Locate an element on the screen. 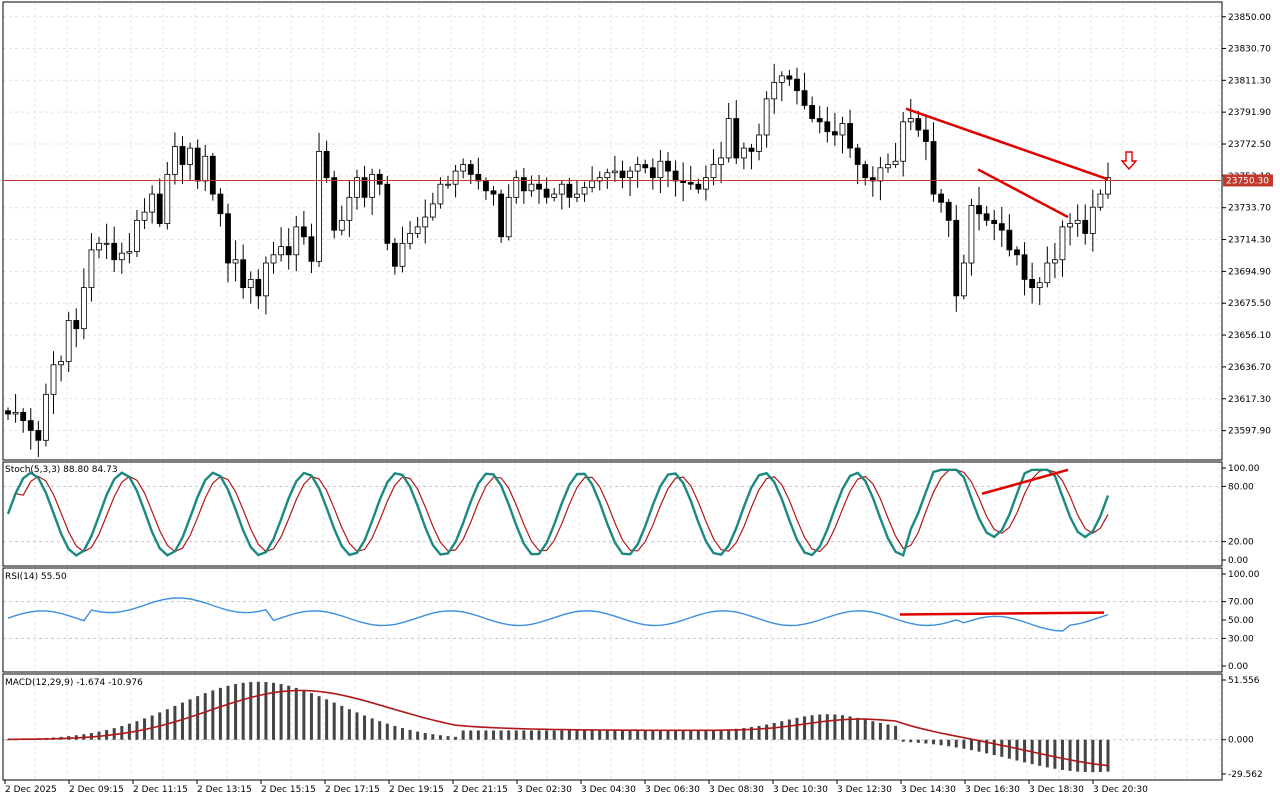 The width and height of the screenshot is (1280, 800). y-tick-label: -29.562 is located at coordinates (1245, 775).